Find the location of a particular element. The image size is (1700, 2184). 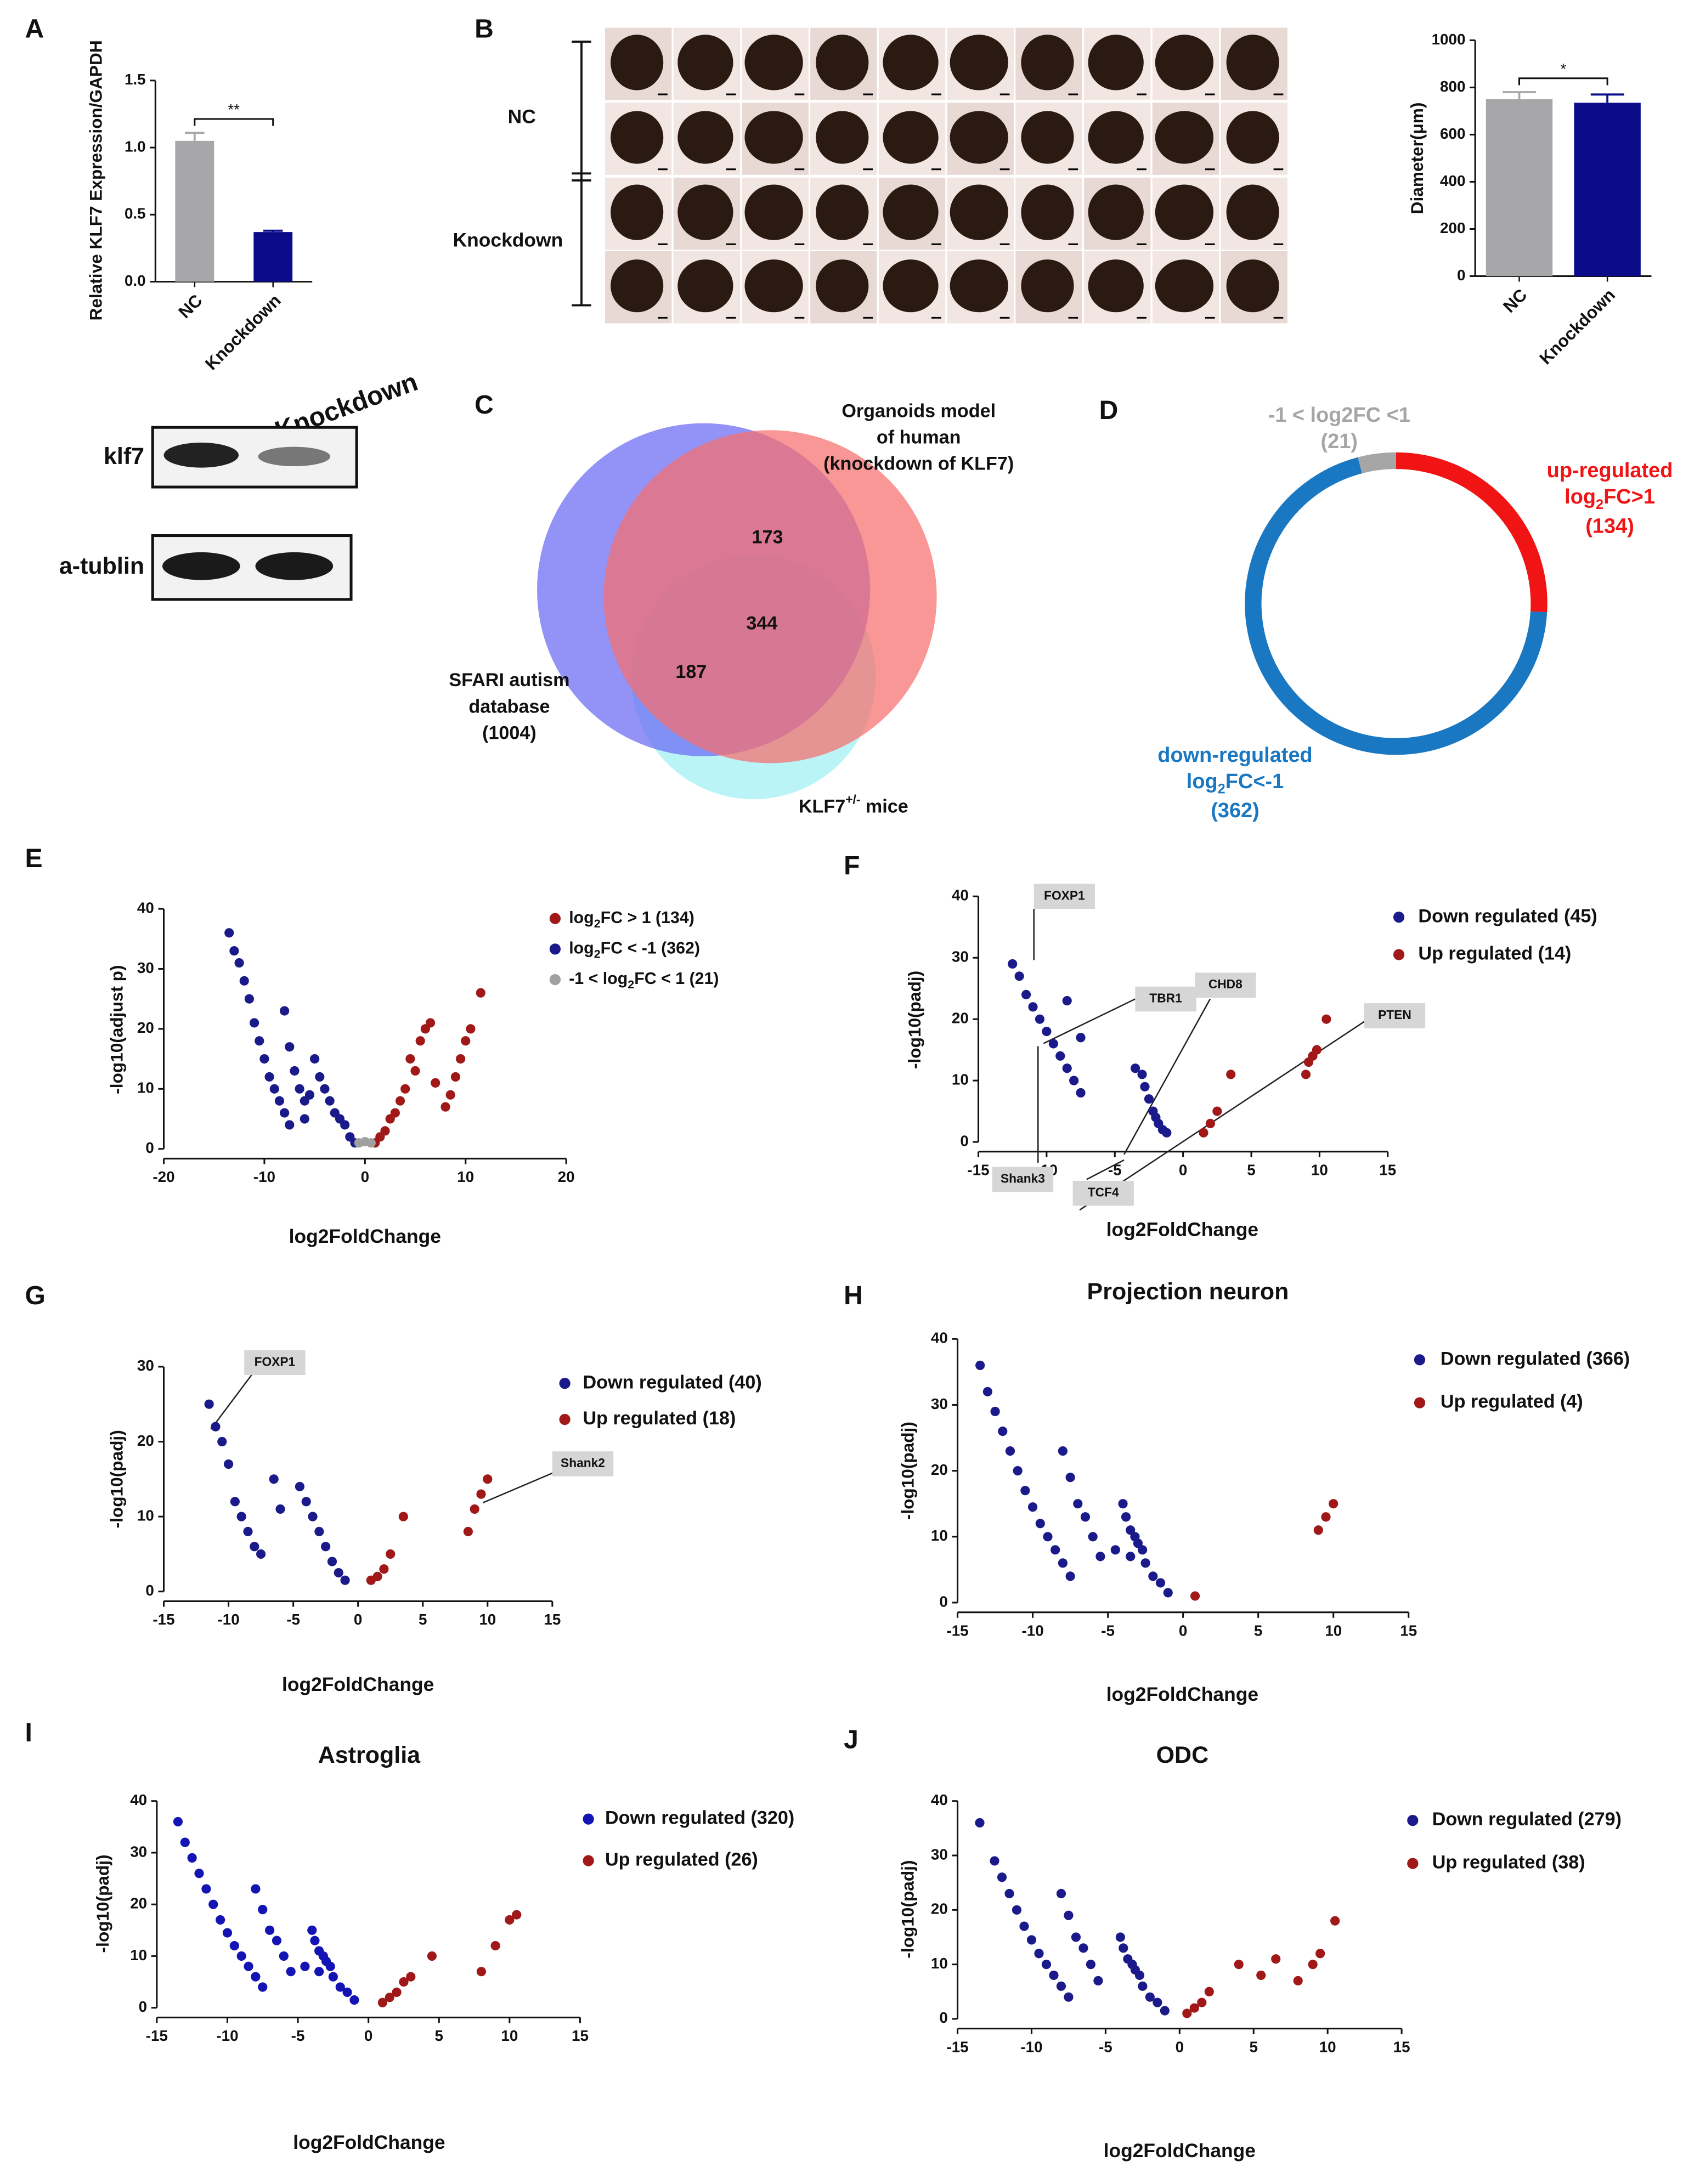

legend-label-part: FC < 1 (21) is located at coordinates (677, 979).